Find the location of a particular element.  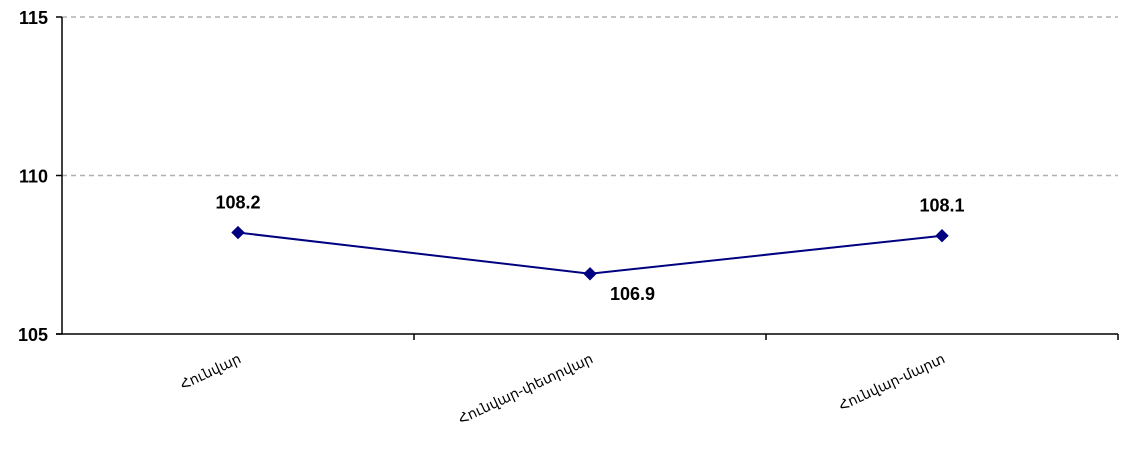

x-category-label: Հունվար-փետրվար is located at coordinates (526, 389).